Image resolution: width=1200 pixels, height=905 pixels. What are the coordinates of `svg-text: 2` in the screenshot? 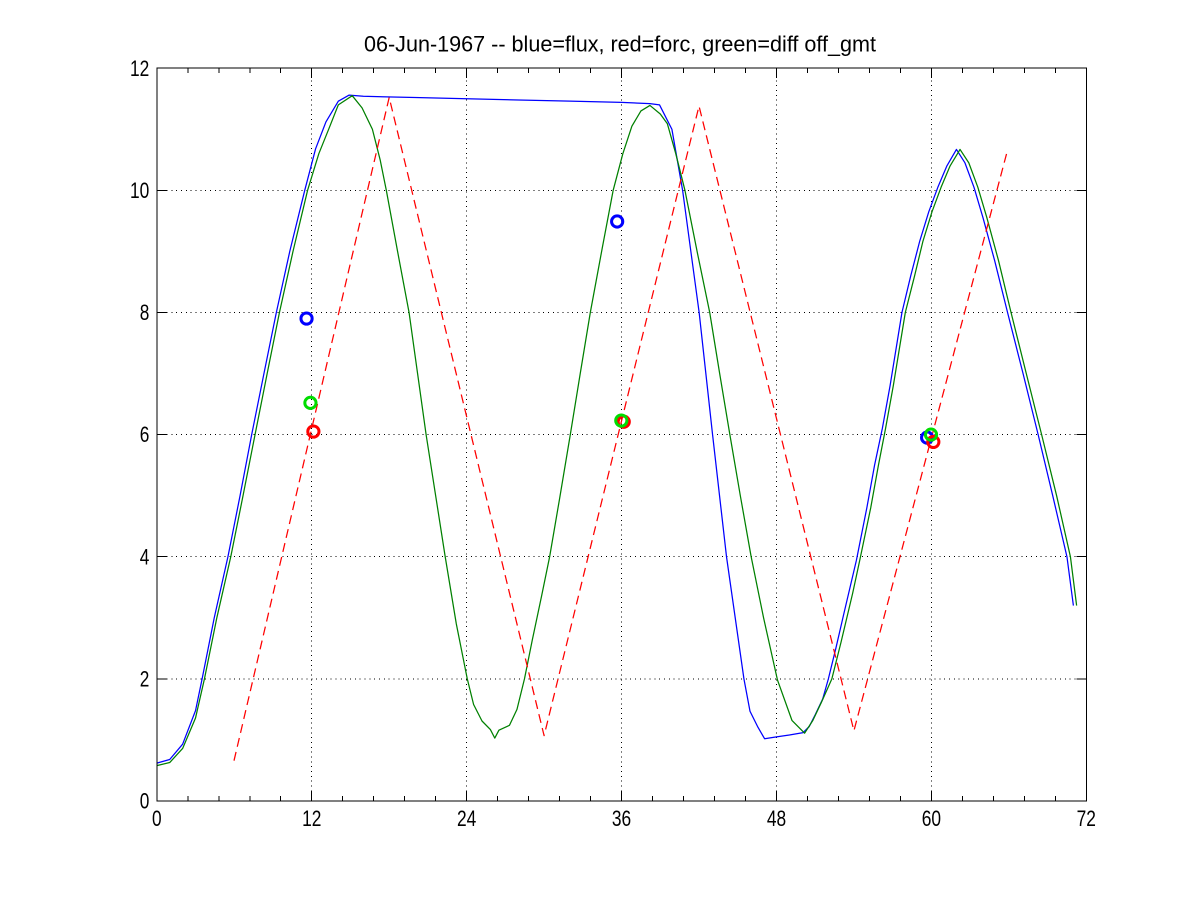 It's located at (145, 678).